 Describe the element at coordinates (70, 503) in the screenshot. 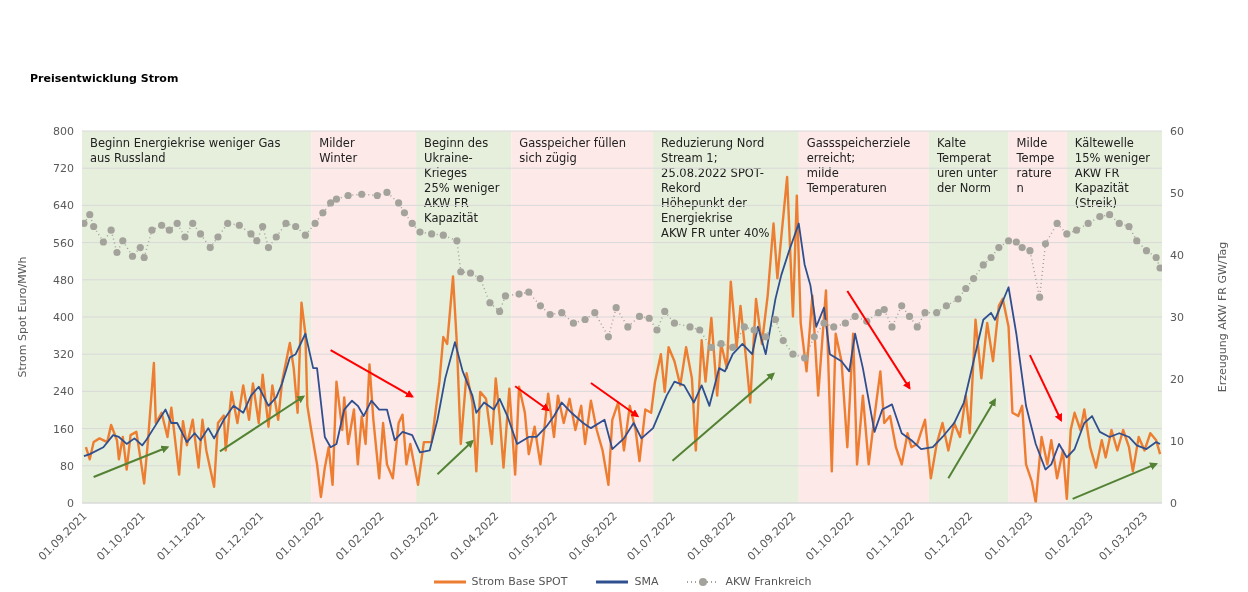

I see `y-tick-label: 0` at that location.